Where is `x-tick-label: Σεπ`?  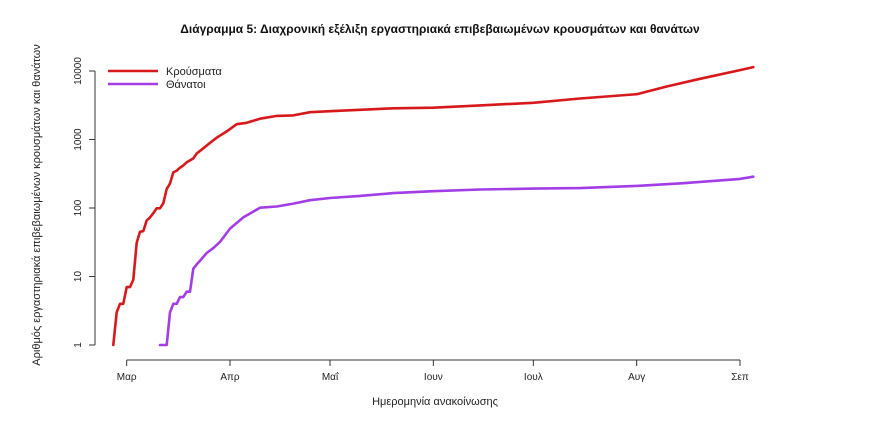
x-tick-label: Σεπ is located at coordinates (740, 377).